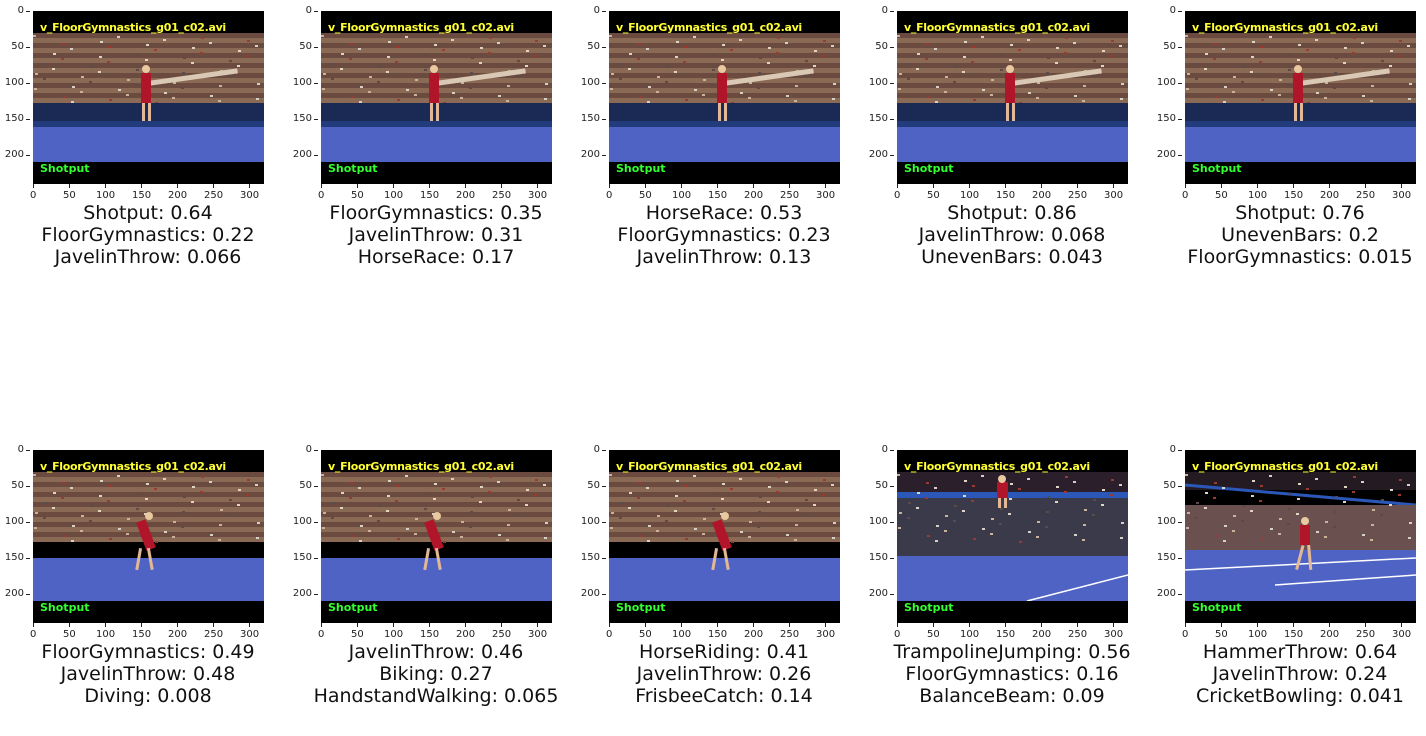 The width and height of the screenshot is (1426, 736). Describe the element at coordinates (1300, 652) in the screenshot. I see `prediction-line: HammerThrow: 0.64` at that location.